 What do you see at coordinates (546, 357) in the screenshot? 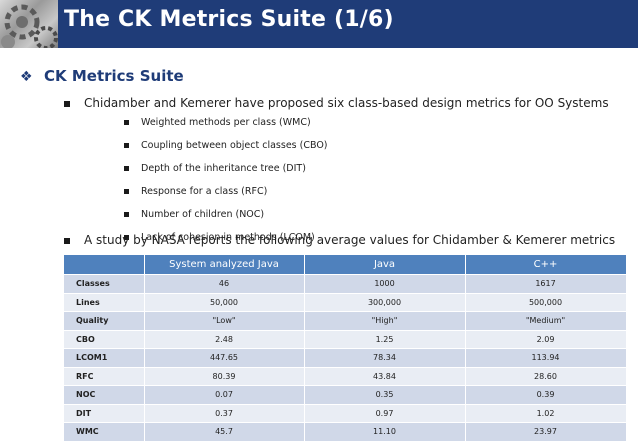
I see `table-cell: 113.94` at bounding box center [546, 357].